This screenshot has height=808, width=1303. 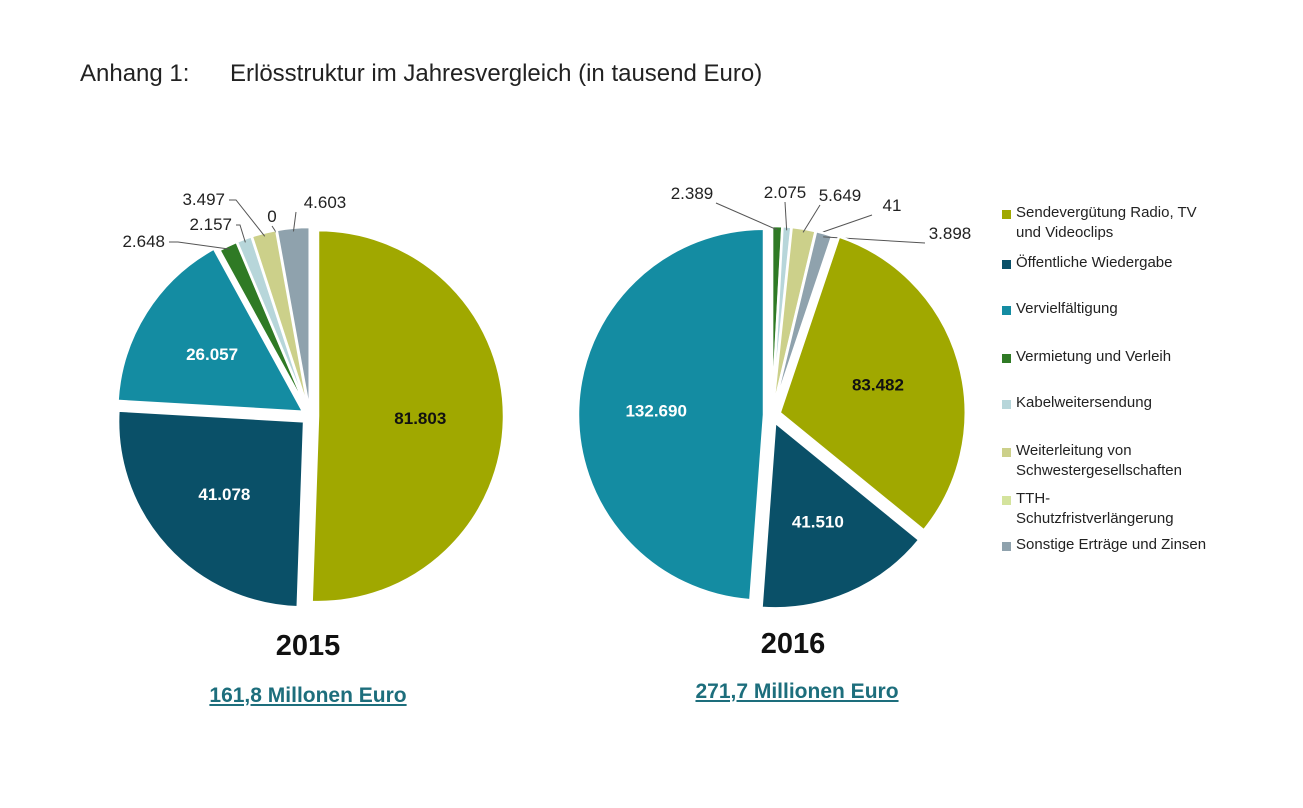 I want to click on legend-label: Sendevergütung Radio, TV und Videoclips, so click(x=1106, y=222).